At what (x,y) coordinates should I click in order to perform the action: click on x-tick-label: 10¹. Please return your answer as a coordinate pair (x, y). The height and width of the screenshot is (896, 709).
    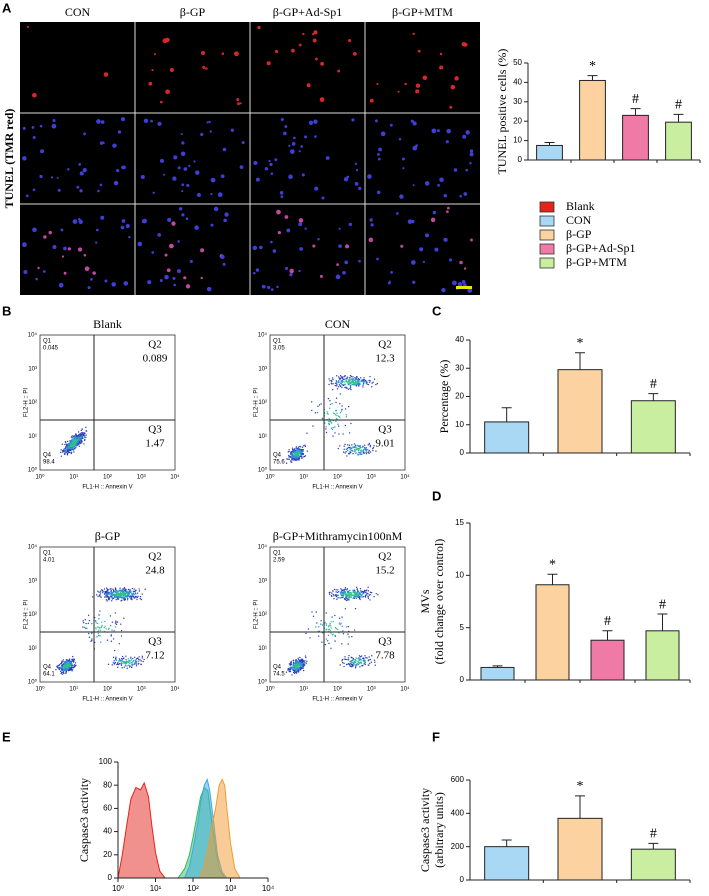
    Looking at the image, I should click on (156, 888).